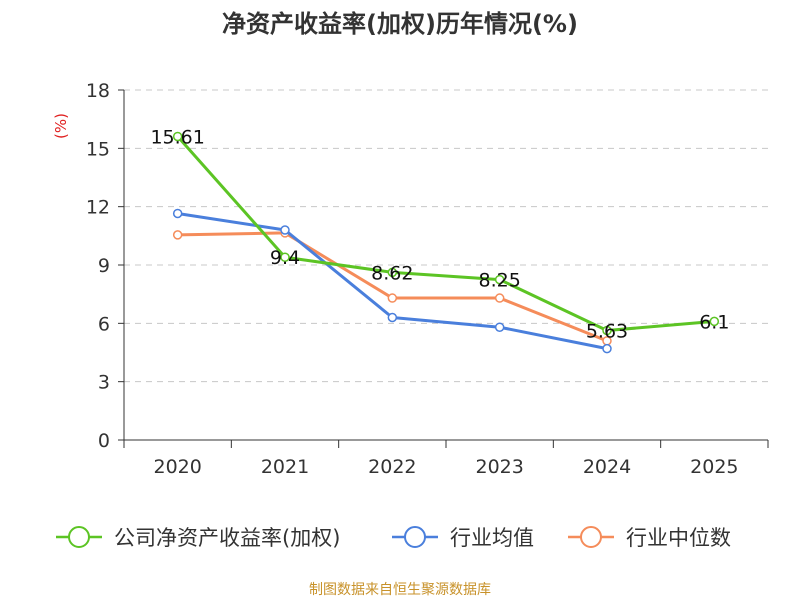 This screenshot has height=600, width=800. What do you see at coordinates (104, 324) in the screenshot?
I see `y-tick-label: 6` at bounding box center [104, 324].